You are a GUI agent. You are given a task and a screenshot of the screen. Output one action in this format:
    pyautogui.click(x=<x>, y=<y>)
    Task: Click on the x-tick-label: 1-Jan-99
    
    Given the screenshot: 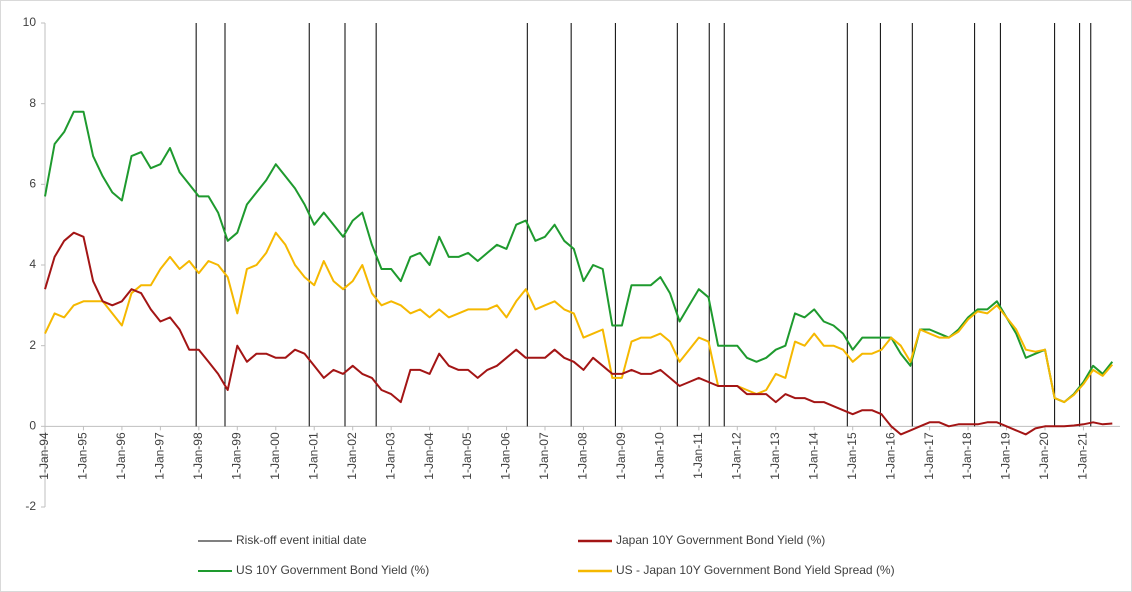 What is the action you would take?
    pyautogui.click(x=236, y=456)
    